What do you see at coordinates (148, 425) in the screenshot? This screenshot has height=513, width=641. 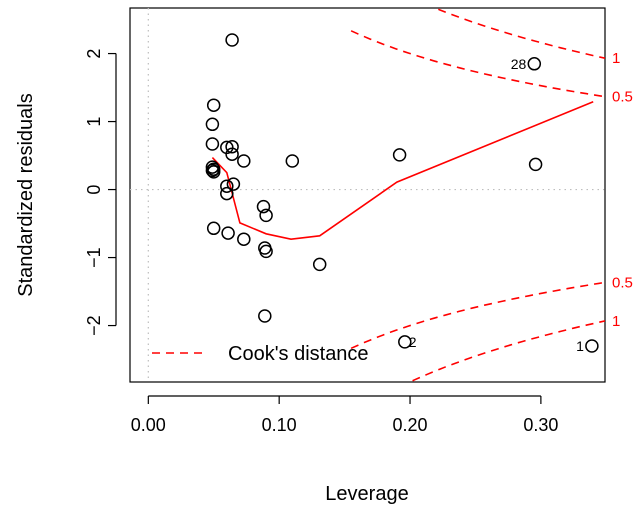 I see `x-tick-label: 0.00` at bounding box center [148, 425].